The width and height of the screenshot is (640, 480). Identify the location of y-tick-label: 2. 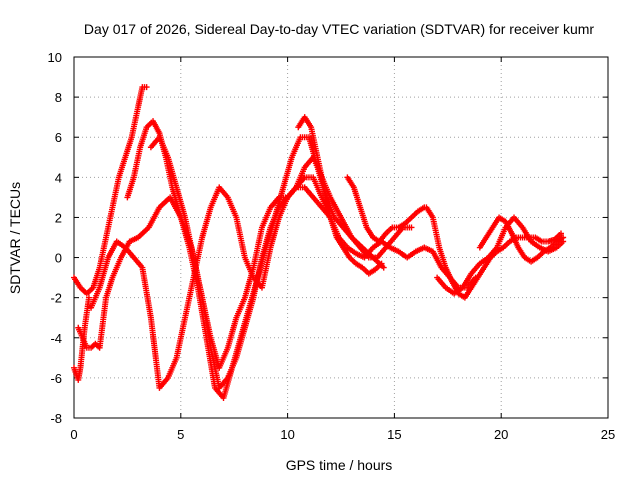
(58, 217).